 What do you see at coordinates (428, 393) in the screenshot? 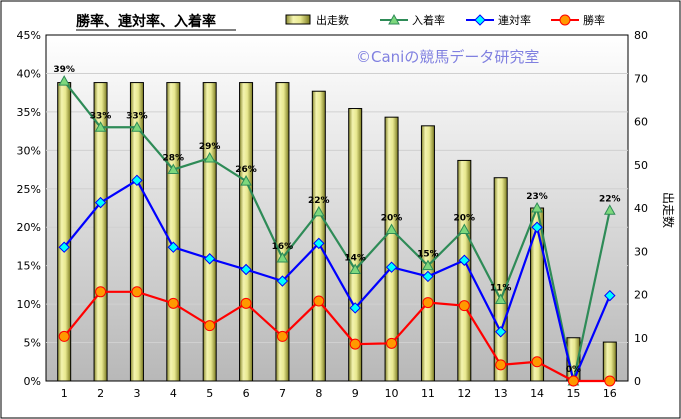
I see `x-tick-label: 11` at bounding box center [428, 393].